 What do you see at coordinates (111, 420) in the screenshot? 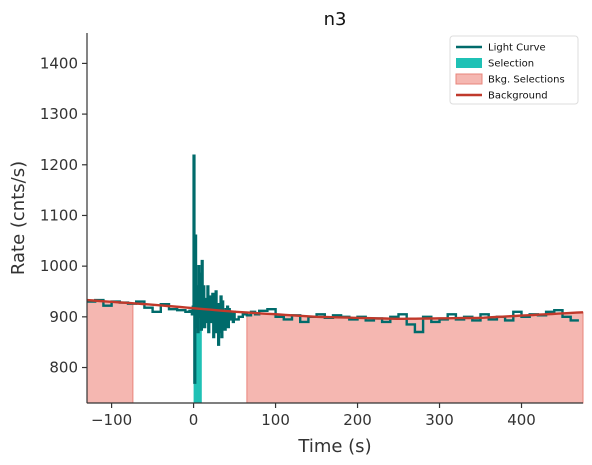
I see `x-tick-label: −100` at bounding box center [111, 420].